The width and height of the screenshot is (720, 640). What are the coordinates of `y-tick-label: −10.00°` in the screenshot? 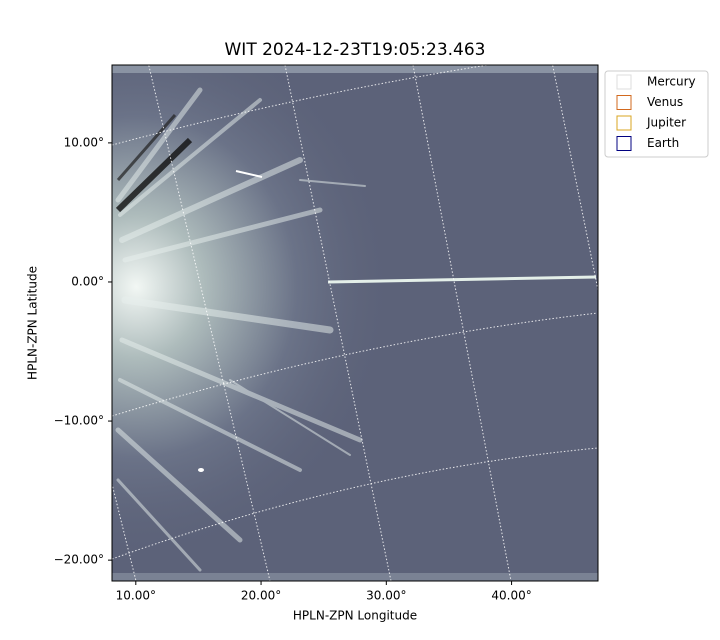 It's located at (79, 421).